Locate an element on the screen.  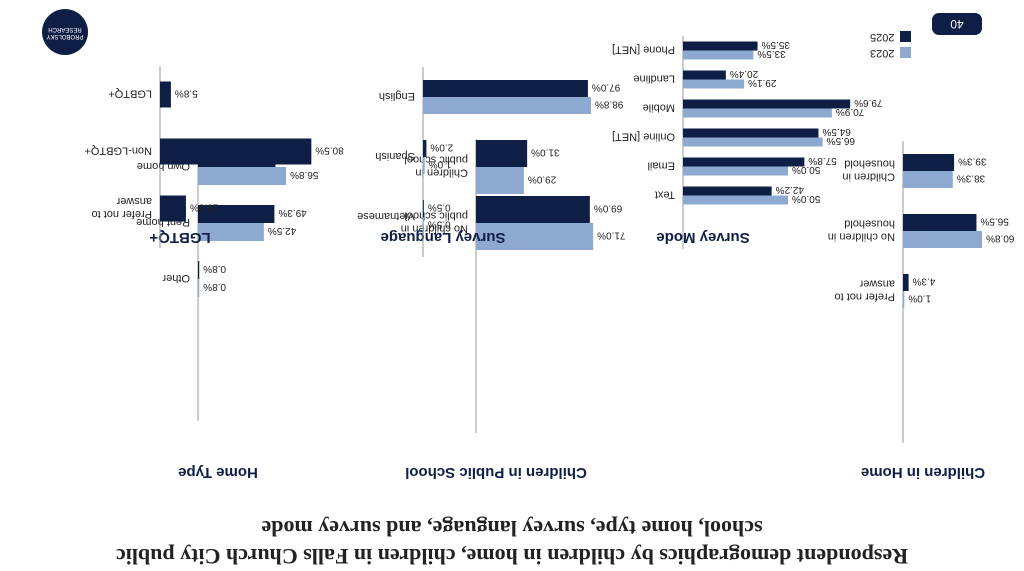
bar-survey-language-english-2023 is located at coordinates (507, 105).